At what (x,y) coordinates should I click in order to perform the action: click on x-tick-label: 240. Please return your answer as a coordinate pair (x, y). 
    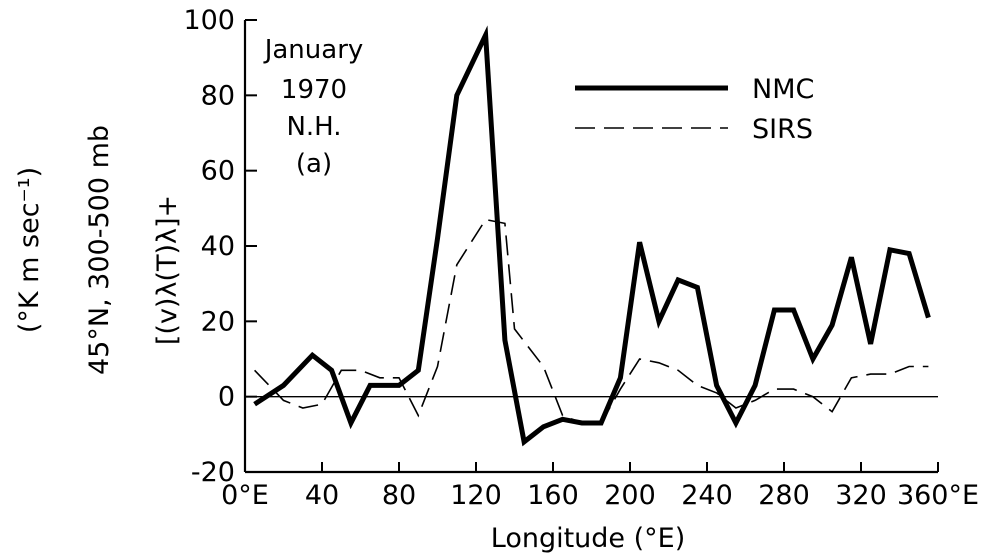
    Looking at the image, I should click on (707, 495).